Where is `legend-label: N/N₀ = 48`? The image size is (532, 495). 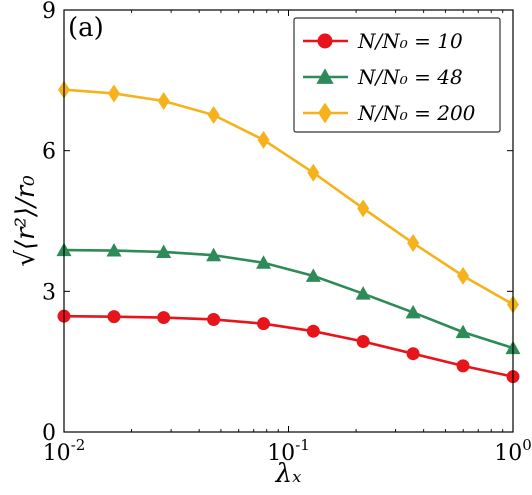
legend-label: N/N₀ = 48 is located at coordinates (410, 77).